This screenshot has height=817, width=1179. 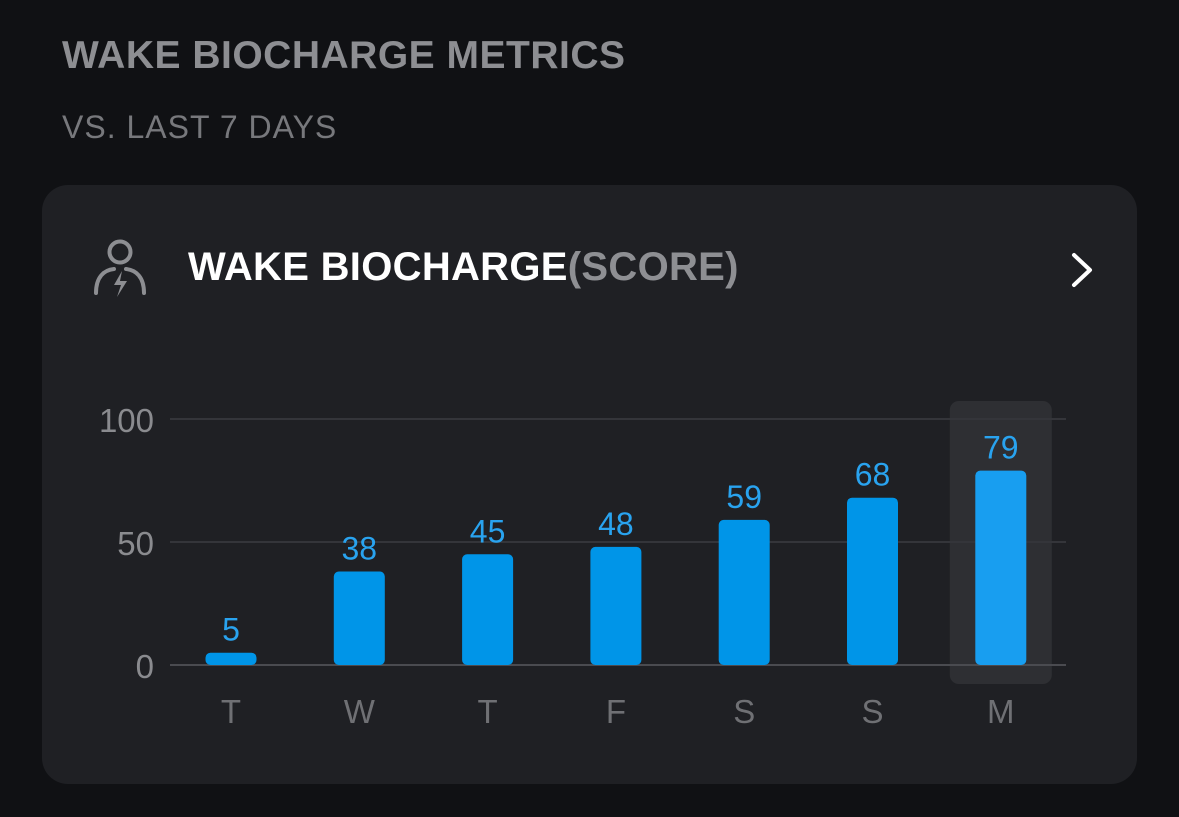 What do you see at coordinates (231, 630) in the screenshot?
I see `bar-value-label: 5` at bounding box center [231, 630].